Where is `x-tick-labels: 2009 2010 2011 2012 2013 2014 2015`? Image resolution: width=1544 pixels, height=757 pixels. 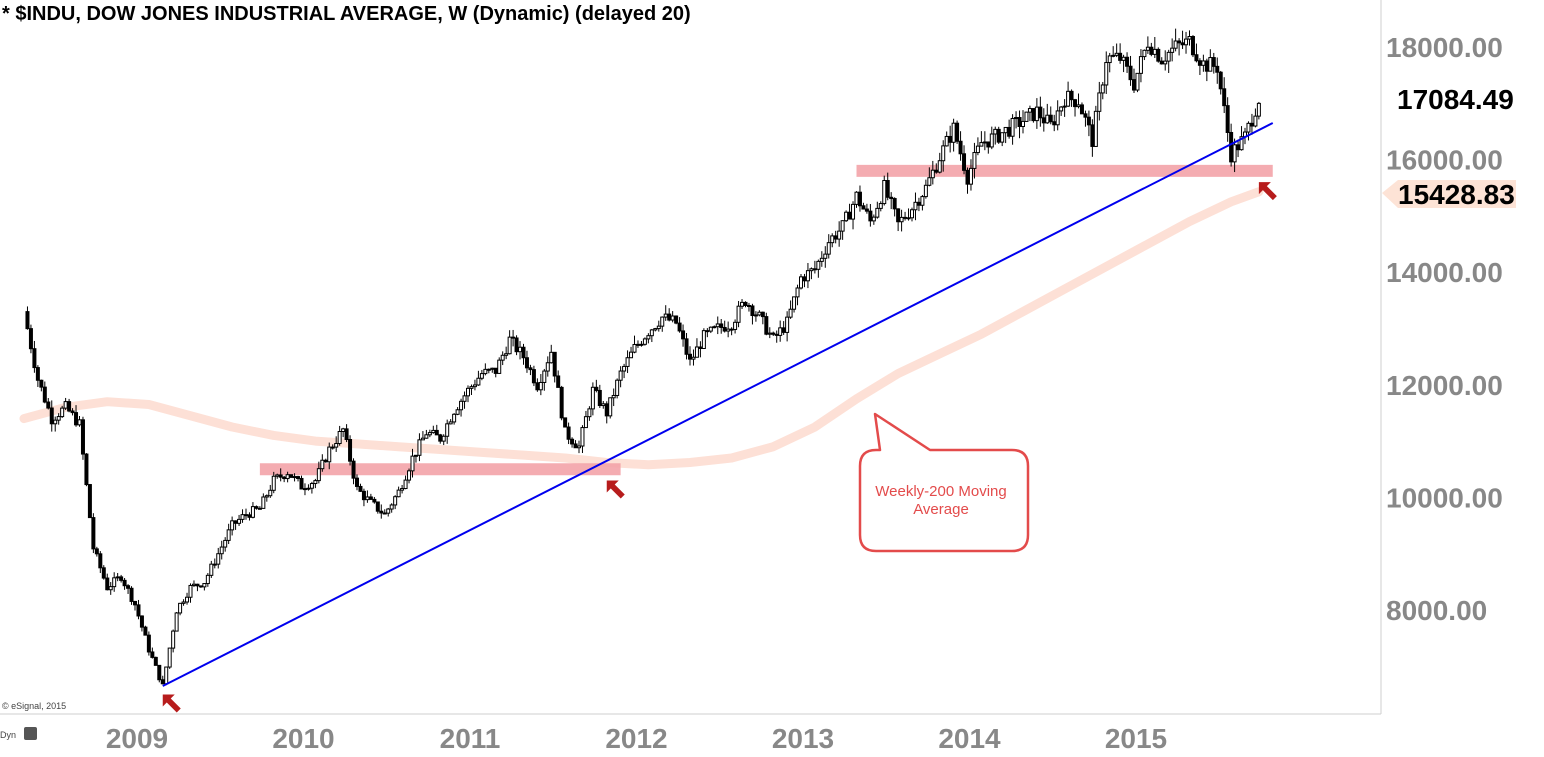 x-tick-labels: 2009 2010 2011 2012 2013 2014 2015 is located at coordinates (636, 738).